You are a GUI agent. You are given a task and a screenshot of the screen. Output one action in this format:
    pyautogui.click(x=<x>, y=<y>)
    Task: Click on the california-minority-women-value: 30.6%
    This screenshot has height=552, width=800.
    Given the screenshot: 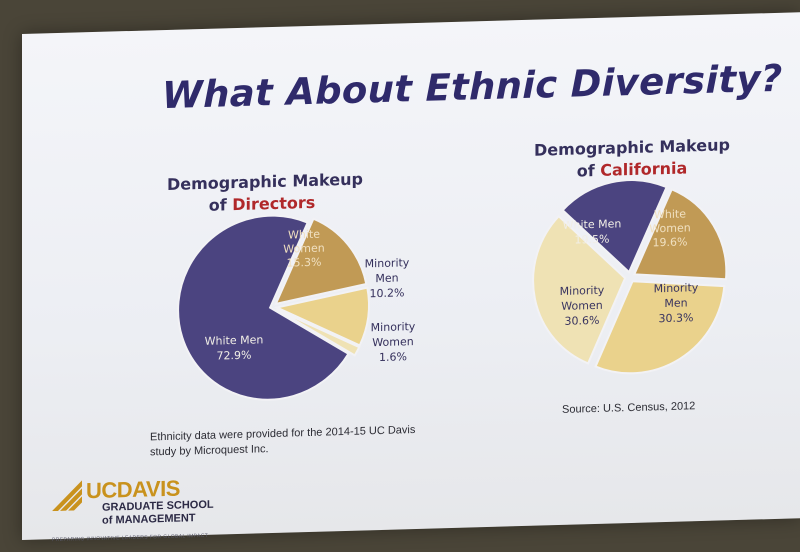 What is the action you would take?
    pyautogui.click(x=582, y=321)
    